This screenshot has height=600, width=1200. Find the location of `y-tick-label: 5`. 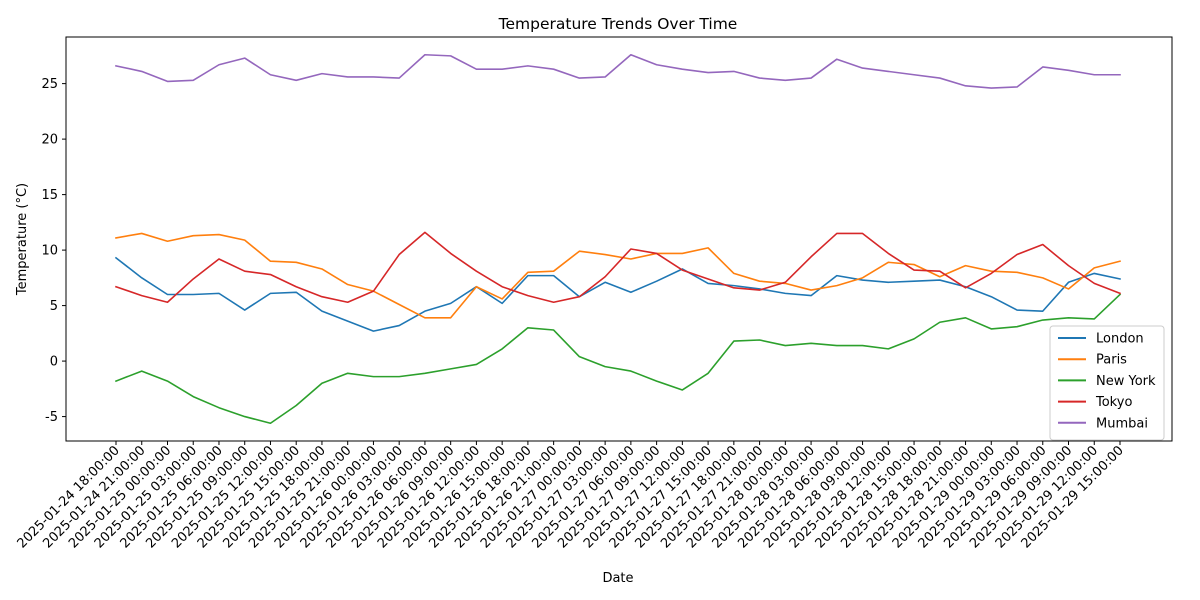

y-tick-label: 5 is located at coordinates (54, 306).